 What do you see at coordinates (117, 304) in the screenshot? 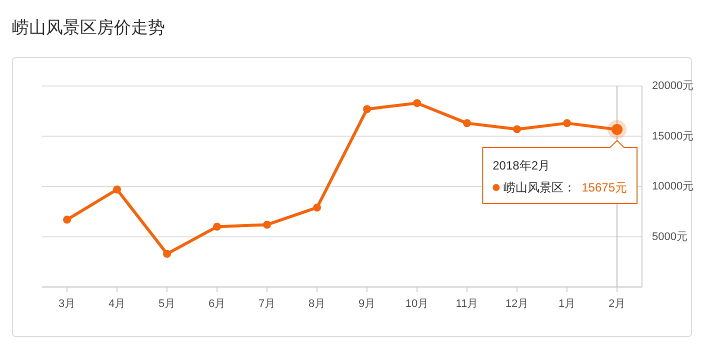
I see `x-tick-label: 4月` at bounding box center [117, 304].